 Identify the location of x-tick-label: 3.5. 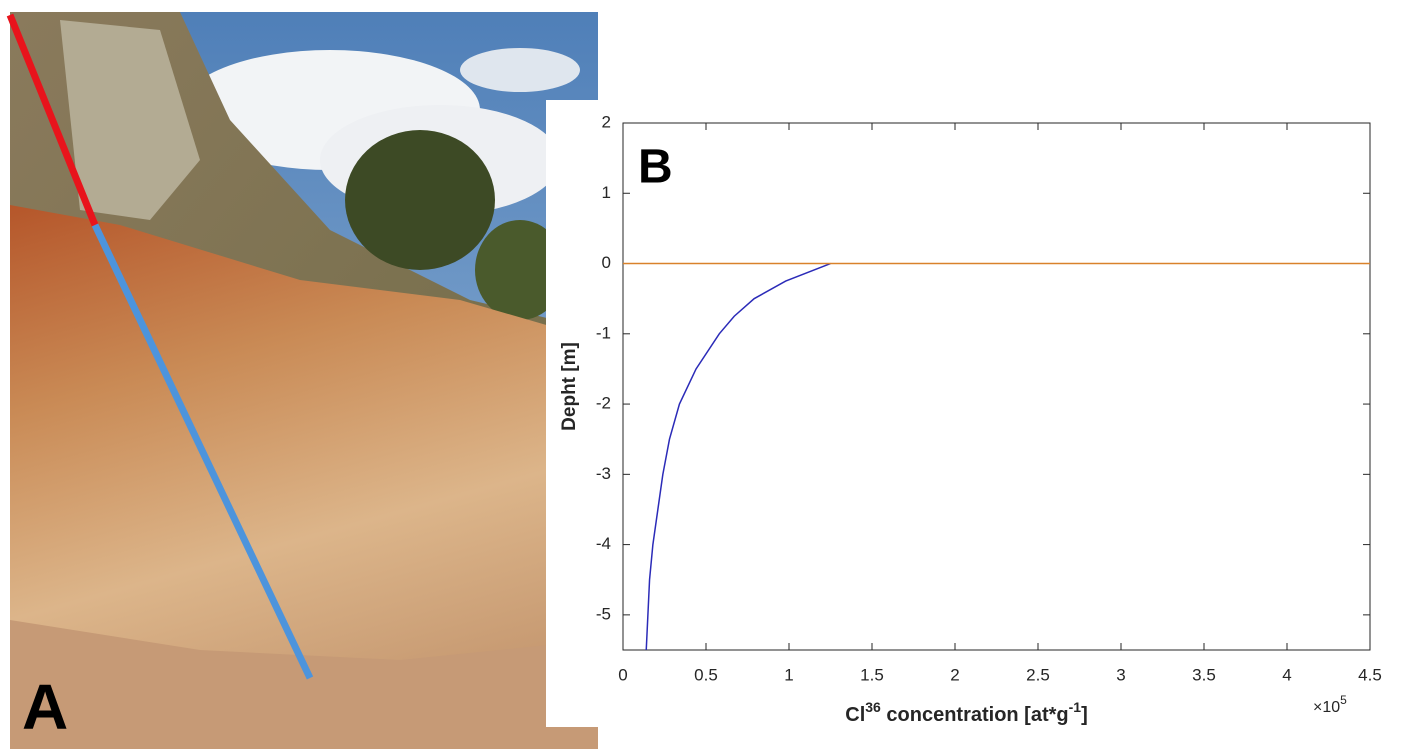
(1204, 674).